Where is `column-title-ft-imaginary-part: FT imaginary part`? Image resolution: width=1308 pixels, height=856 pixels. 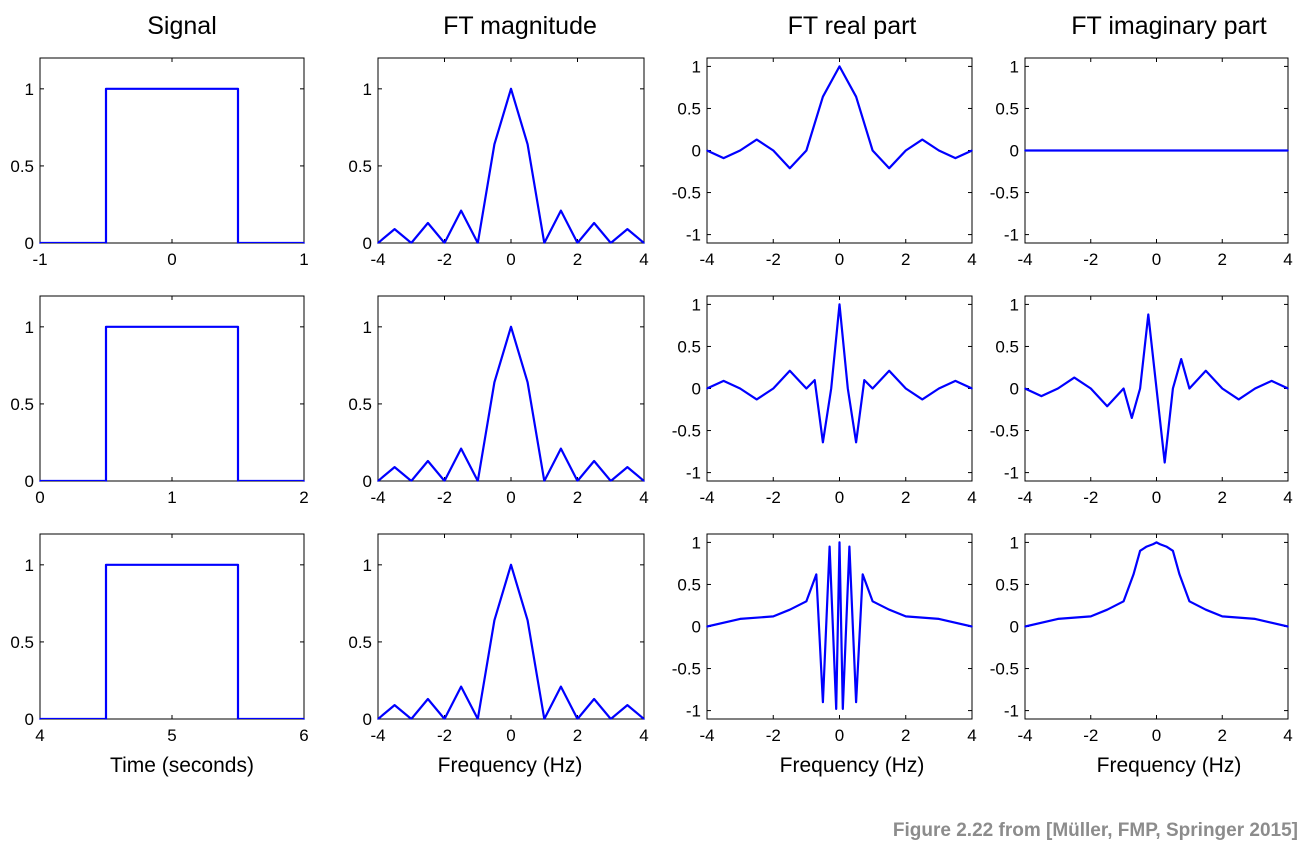
column-title-ft-imaginary-part: FT imaginary part is located at coordinates (1168, 26).